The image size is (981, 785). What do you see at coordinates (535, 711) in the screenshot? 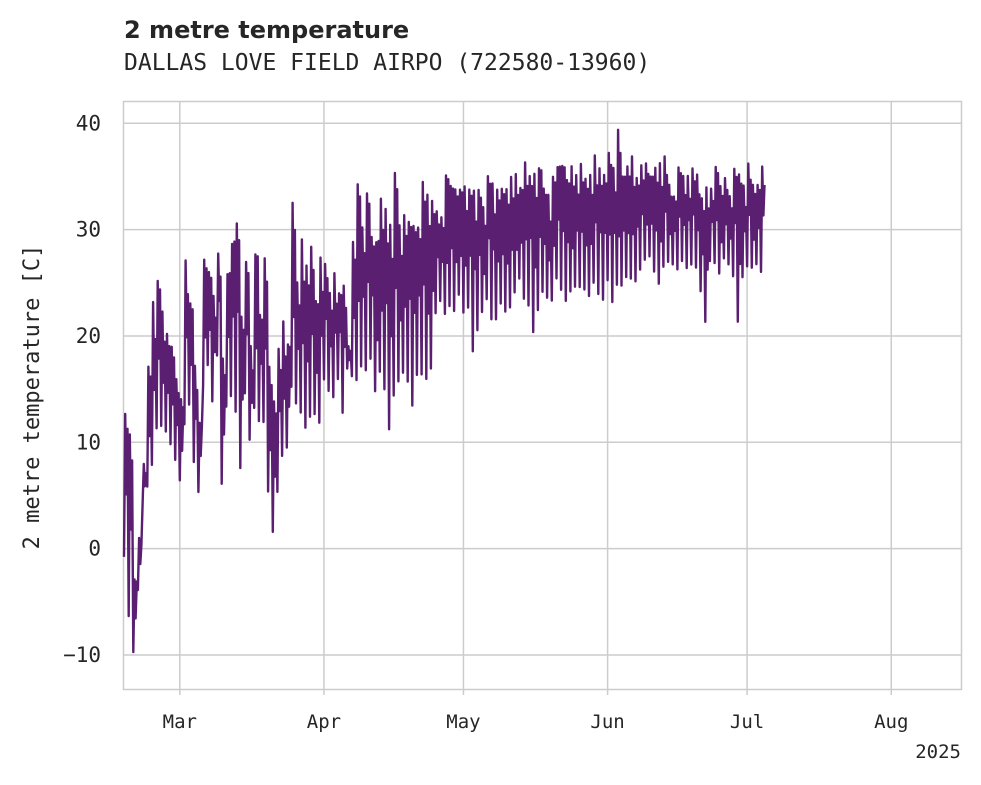
I see `x-axis: Mar Apr May Jun Jul Aug` at bounding box center [535, 711].